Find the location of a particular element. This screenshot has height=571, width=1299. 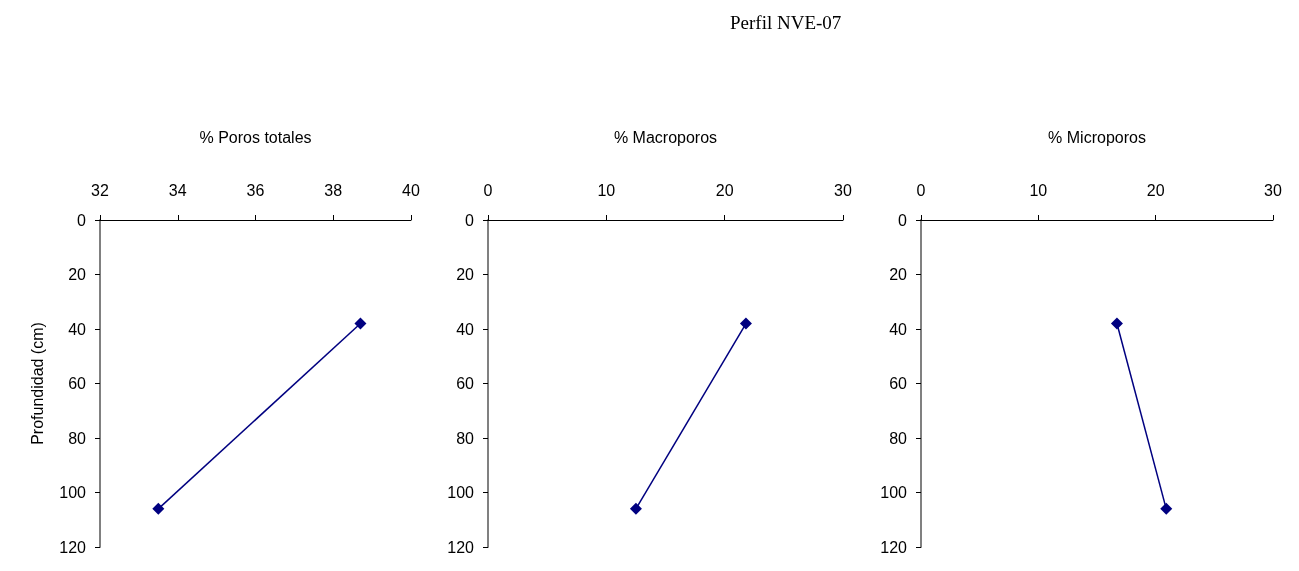

chart-title: Perfil NVE-07 is located at coordinates (786, 22).